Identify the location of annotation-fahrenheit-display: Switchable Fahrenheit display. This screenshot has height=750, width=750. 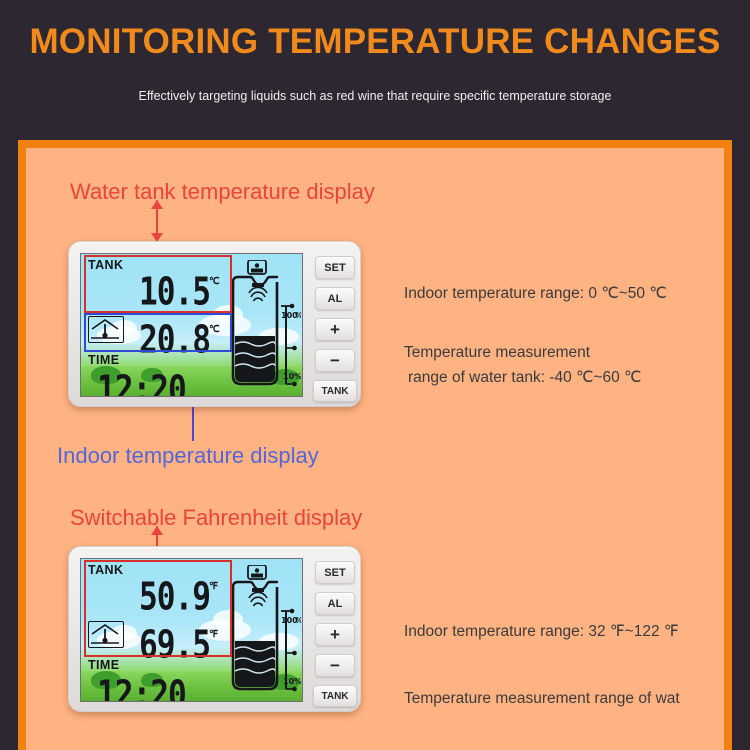
(216, 517).